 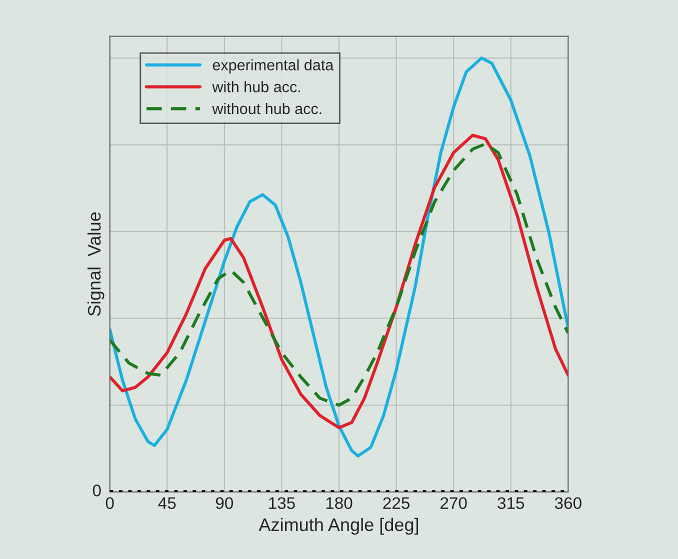 What do you see at coordinates (256, 86) in the screenshot?
I see `legend-label: with hub acc.` at bounding box center [256, 86].